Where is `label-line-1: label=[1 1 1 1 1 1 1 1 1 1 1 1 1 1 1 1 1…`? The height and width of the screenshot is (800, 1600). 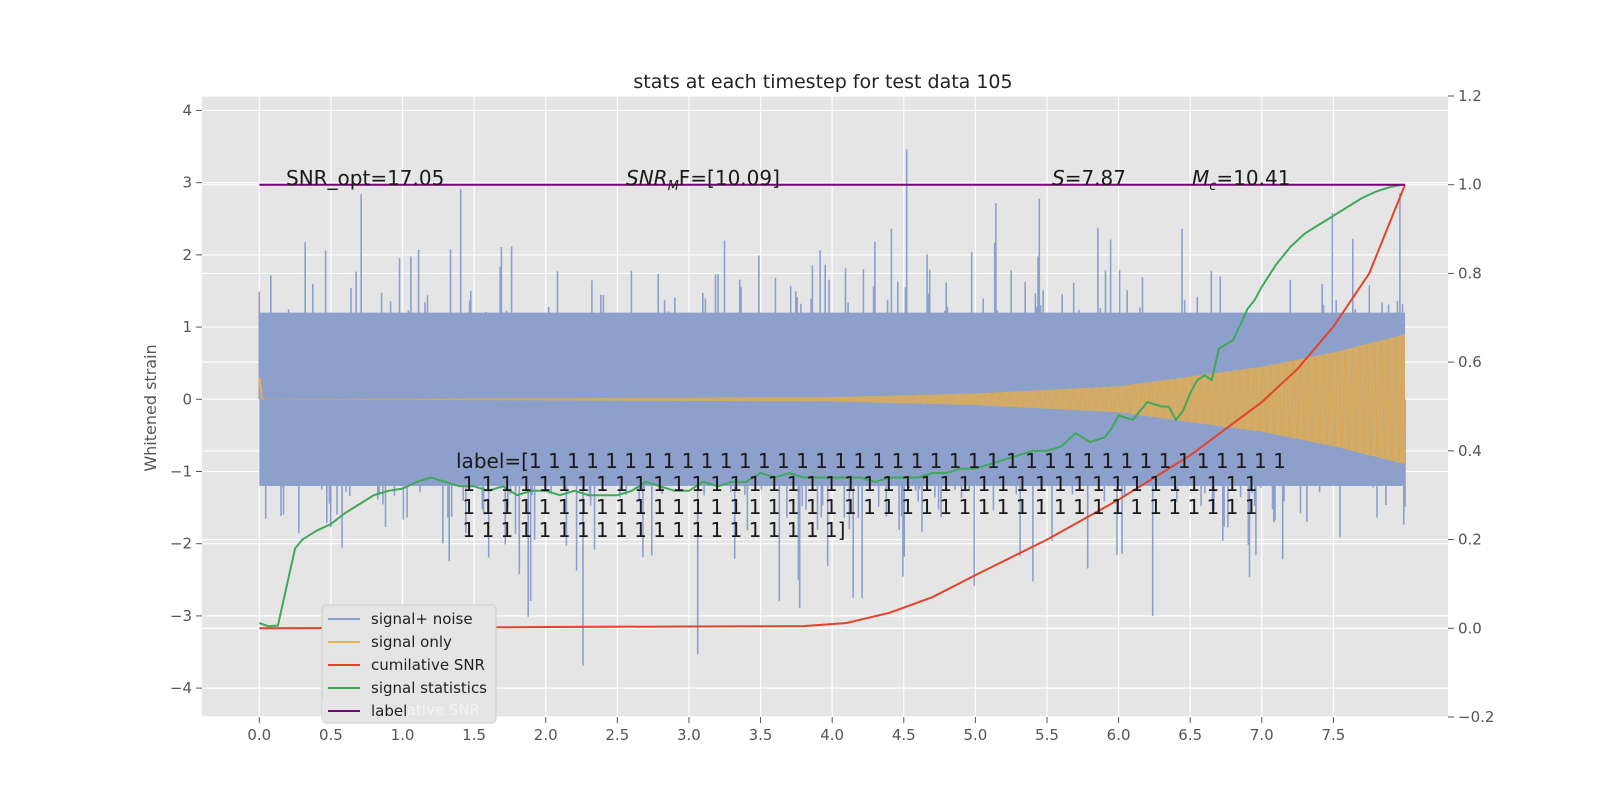 label-line-1: label=[1 1 1 1 1 1 1 1 1 1 1 1 1 1 1 1 1… is located at coordinates (871, 461).